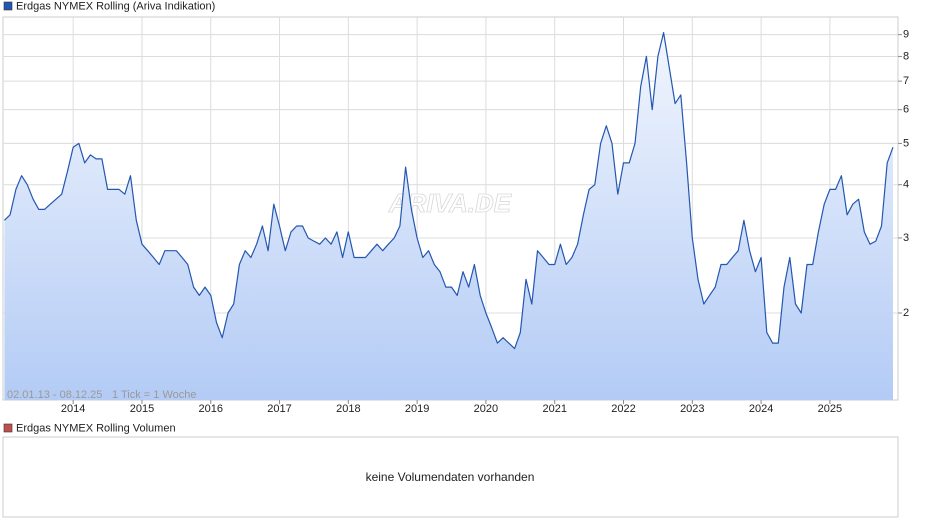 This screenshot has height=531, width=940. What do you see at coordinates (906, 81) in the screenshot?
I see `y-tick-label: 7` at bounding box center [906, 81].